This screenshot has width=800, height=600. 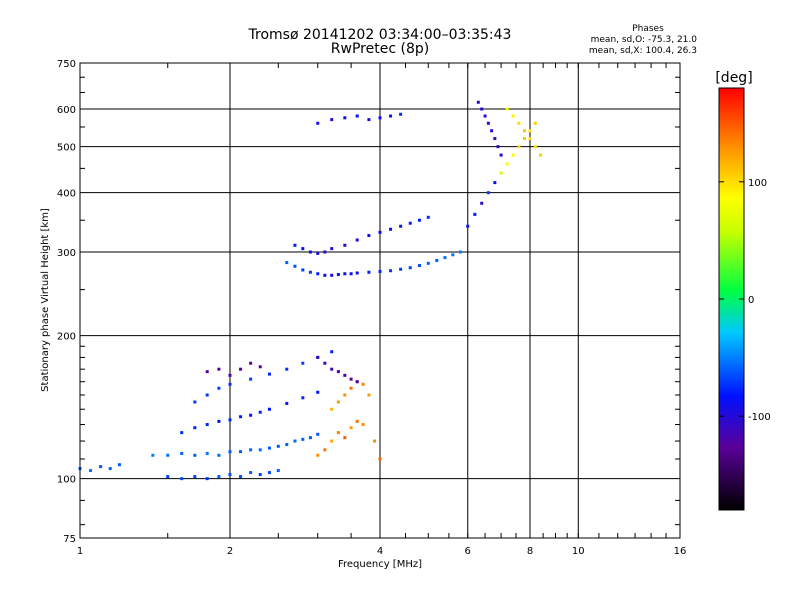 What do you see at coordinates (80, 551) in the screenshot?
I see `x-tick-label: 1` at bounding box center [80, 551].